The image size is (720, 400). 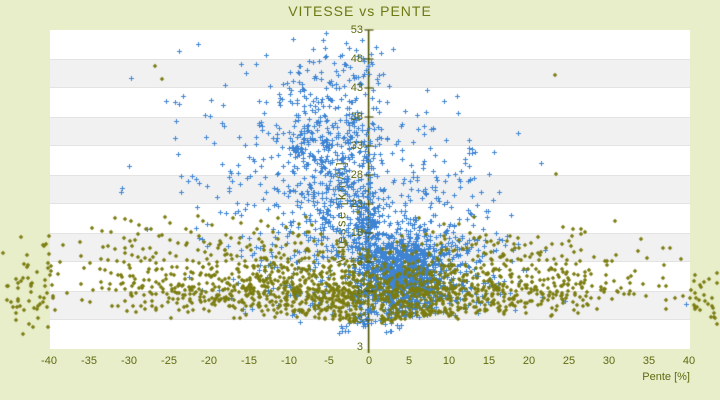 What do you see at coordinates (169, 361) in the screenshot?
I see `x-tick-label: -25` at bounding box center [169, 361].